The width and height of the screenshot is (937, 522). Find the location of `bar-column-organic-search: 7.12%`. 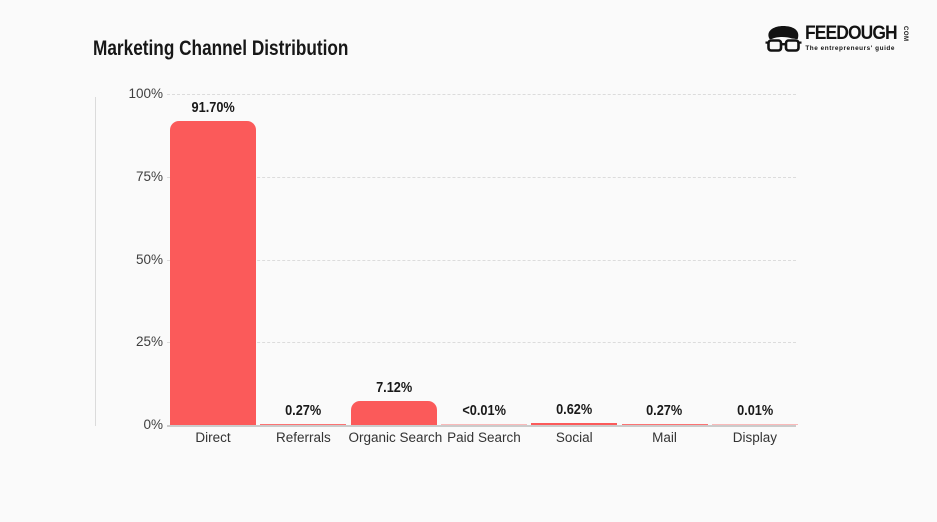

bar-column-organic-search: 7.12% is located at coordinates (394, 259).